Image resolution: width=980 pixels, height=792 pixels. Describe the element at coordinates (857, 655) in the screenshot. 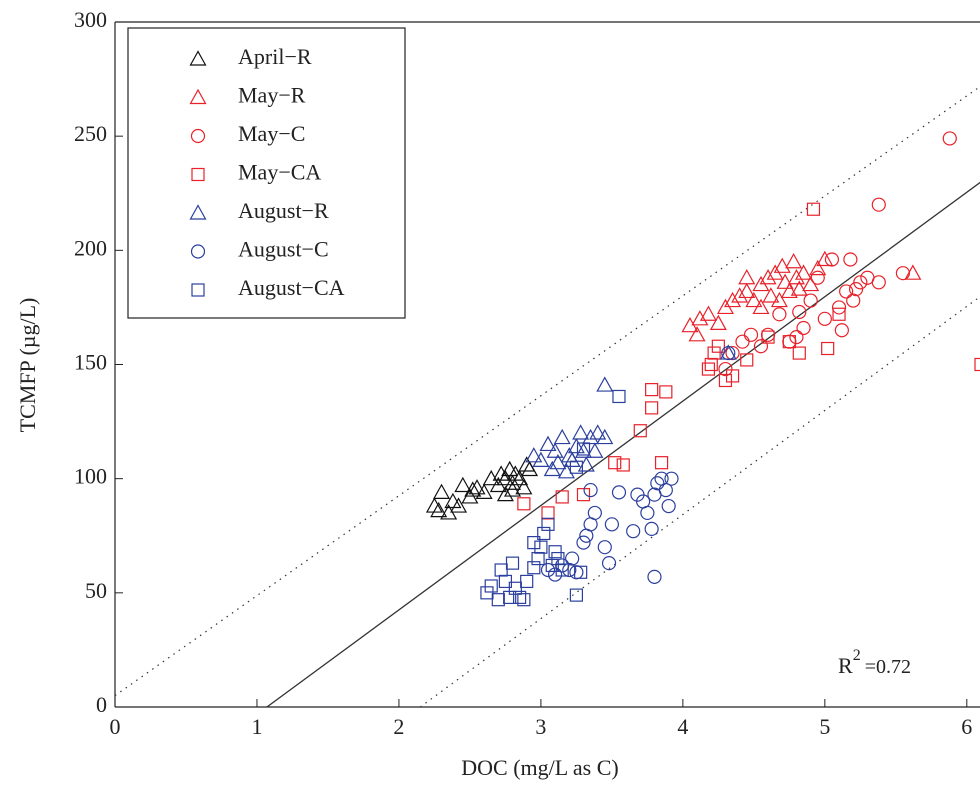

I see `annotation-sup: 2` at that location.